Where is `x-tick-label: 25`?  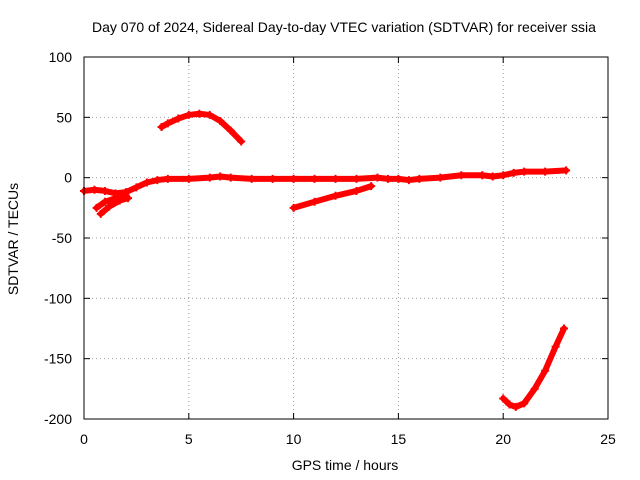 x-tick-label: 25 is located at coordinates (608, 439).